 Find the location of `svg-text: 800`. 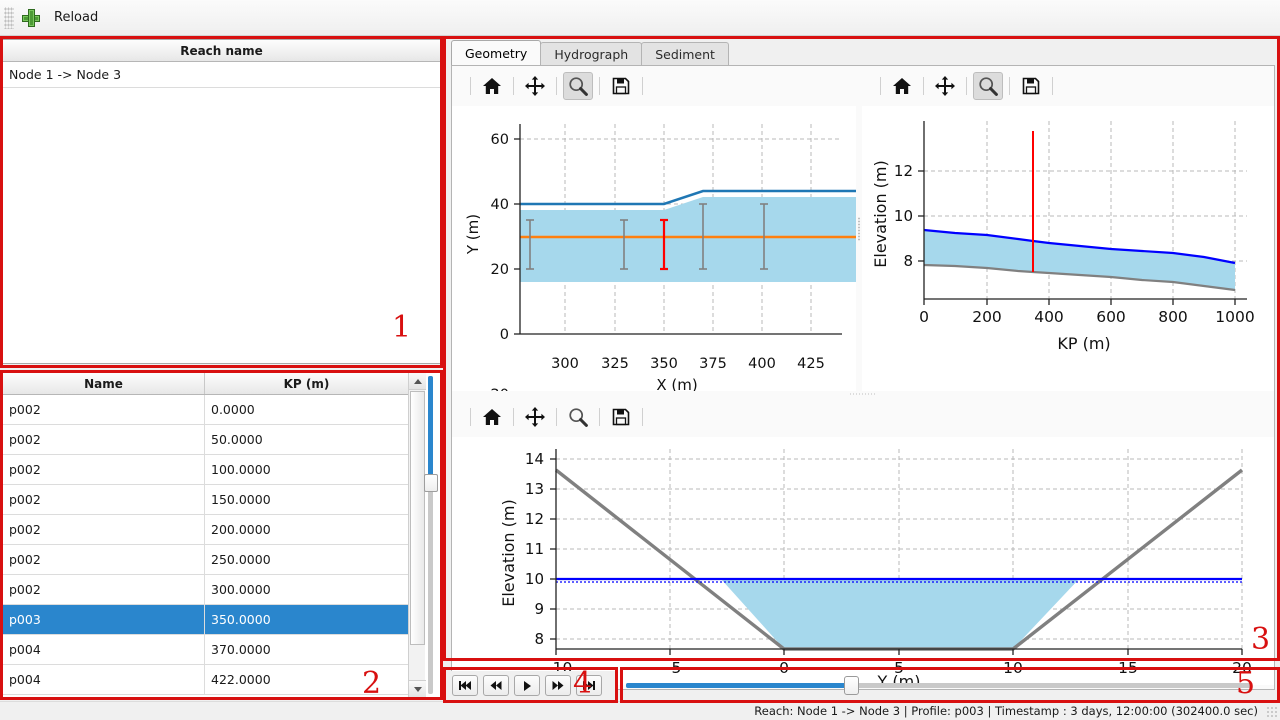

svg-text: 800 is located at coordinates (1173, 317).